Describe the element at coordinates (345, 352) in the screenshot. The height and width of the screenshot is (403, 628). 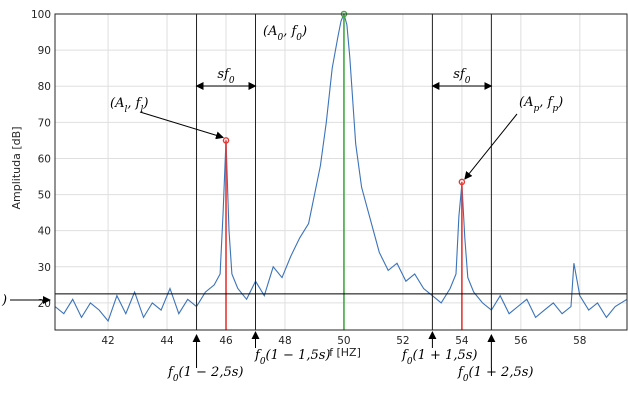
I see `x-axis-label: f [HZ]` at that location.